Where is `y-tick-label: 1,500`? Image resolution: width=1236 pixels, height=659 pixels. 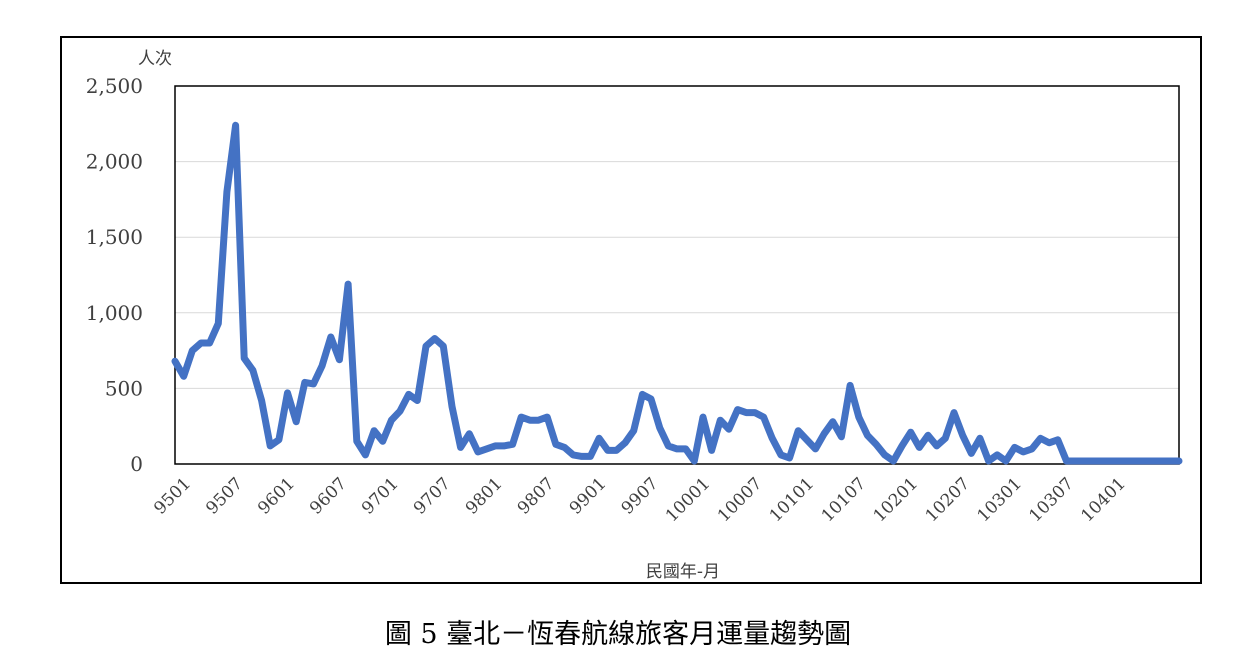 y-tick-label: 1,500 is located at coordinates (114, 237).